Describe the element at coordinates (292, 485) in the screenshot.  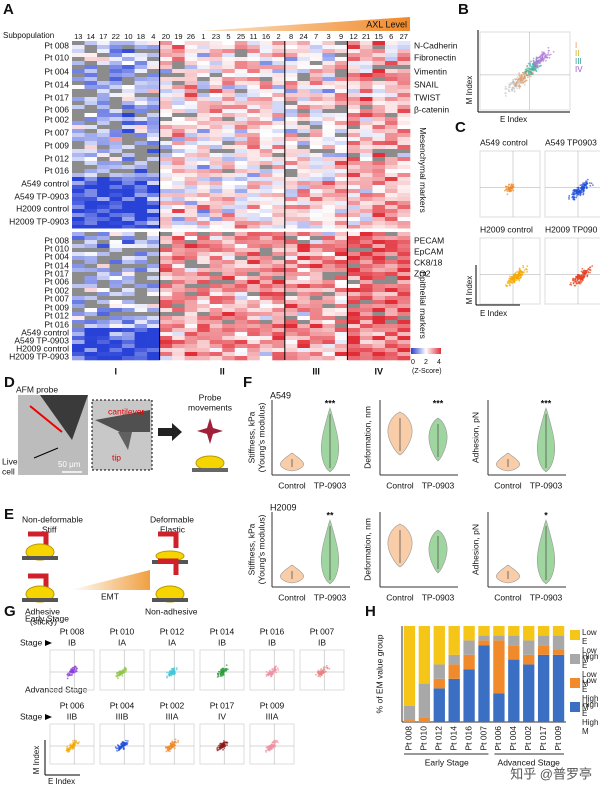
I see `label: Control` at that location.